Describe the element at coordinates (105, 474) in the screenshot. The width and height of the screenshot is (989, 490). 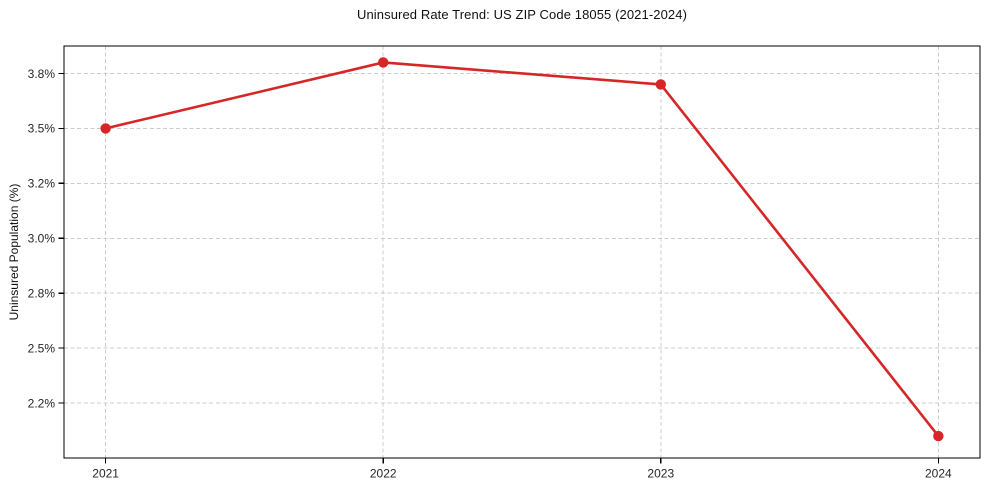
I see `x-tick-label: 2021` at that location.